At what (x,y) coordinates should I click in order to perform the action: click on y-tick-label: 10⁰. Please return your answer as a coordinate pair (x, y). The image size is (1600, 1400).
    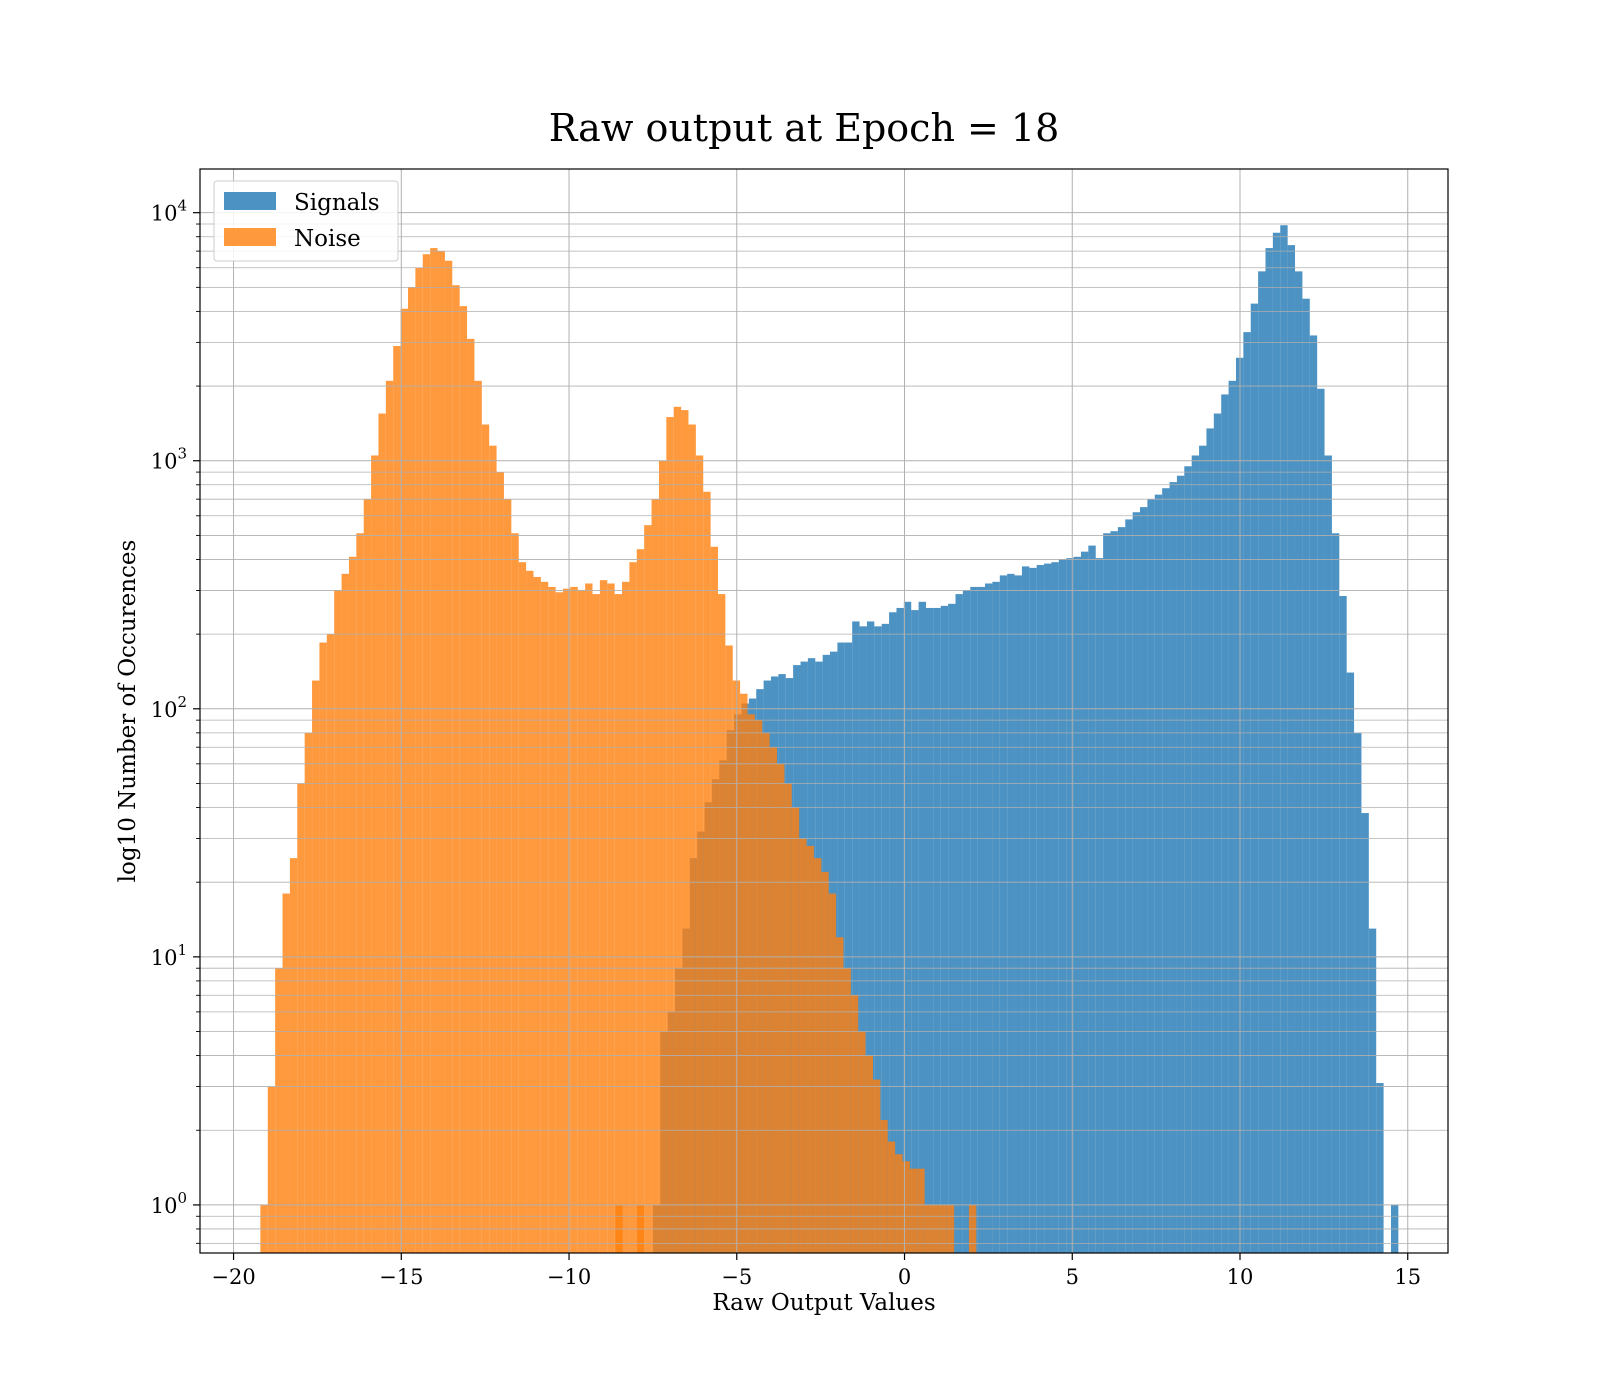
    Looking at the image, I should click on (169, 1203).